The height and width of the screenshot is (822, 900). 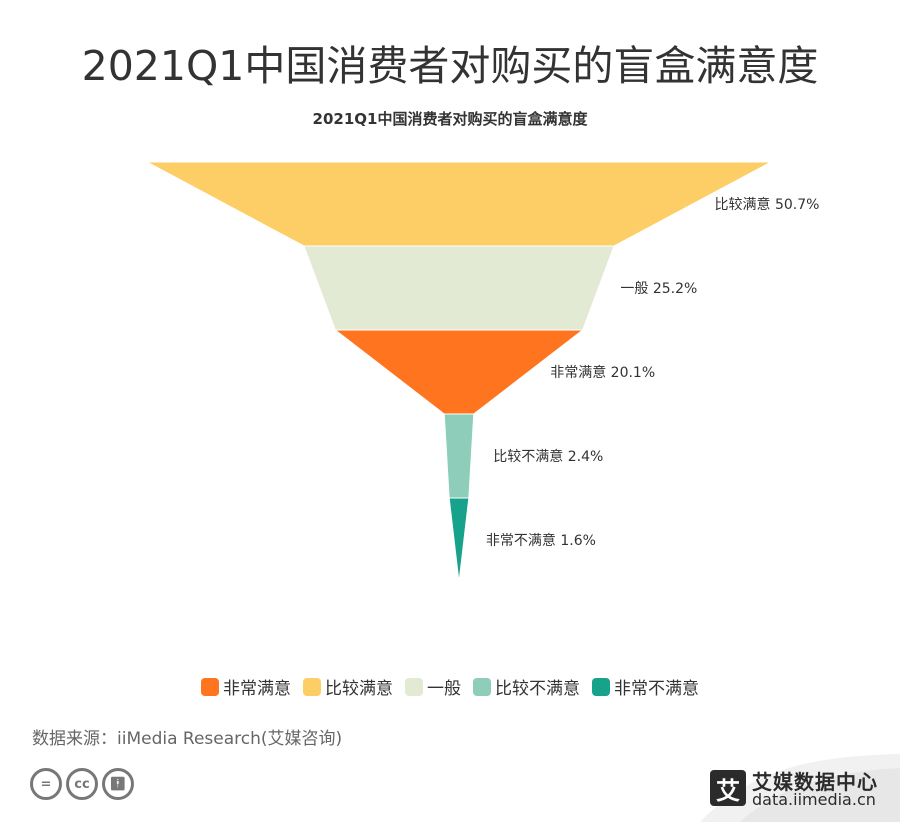 What do you see at coordinates (537, 689) in the screenshot?
I see `legend-label: 比较不满意` at bounding box center [537, 689].